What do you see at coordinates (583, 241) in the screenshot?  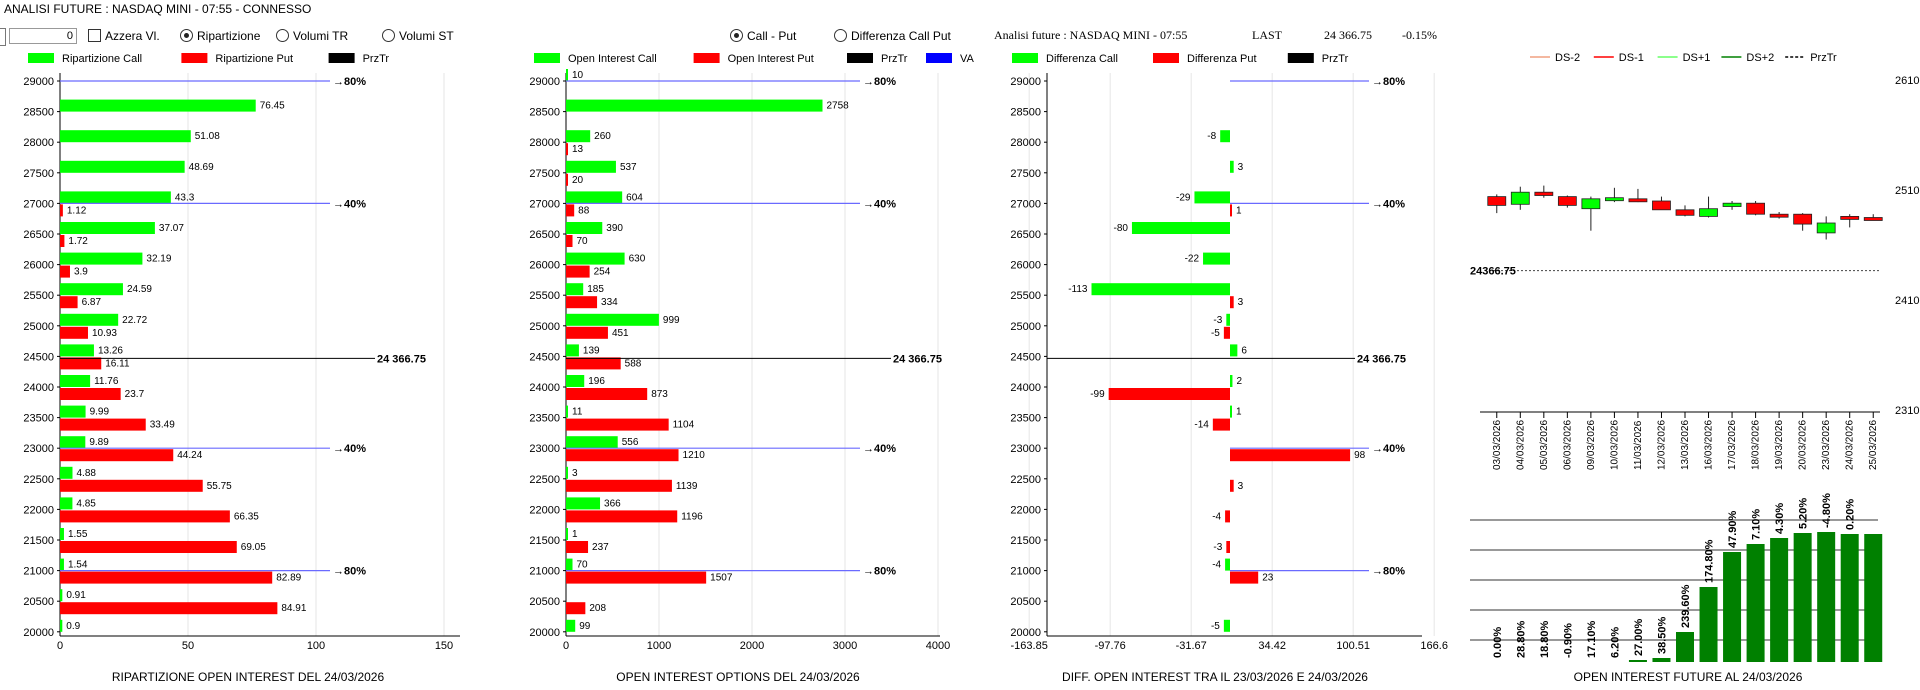 I see `put-value-label: 70` at bounding box center [583, 241].